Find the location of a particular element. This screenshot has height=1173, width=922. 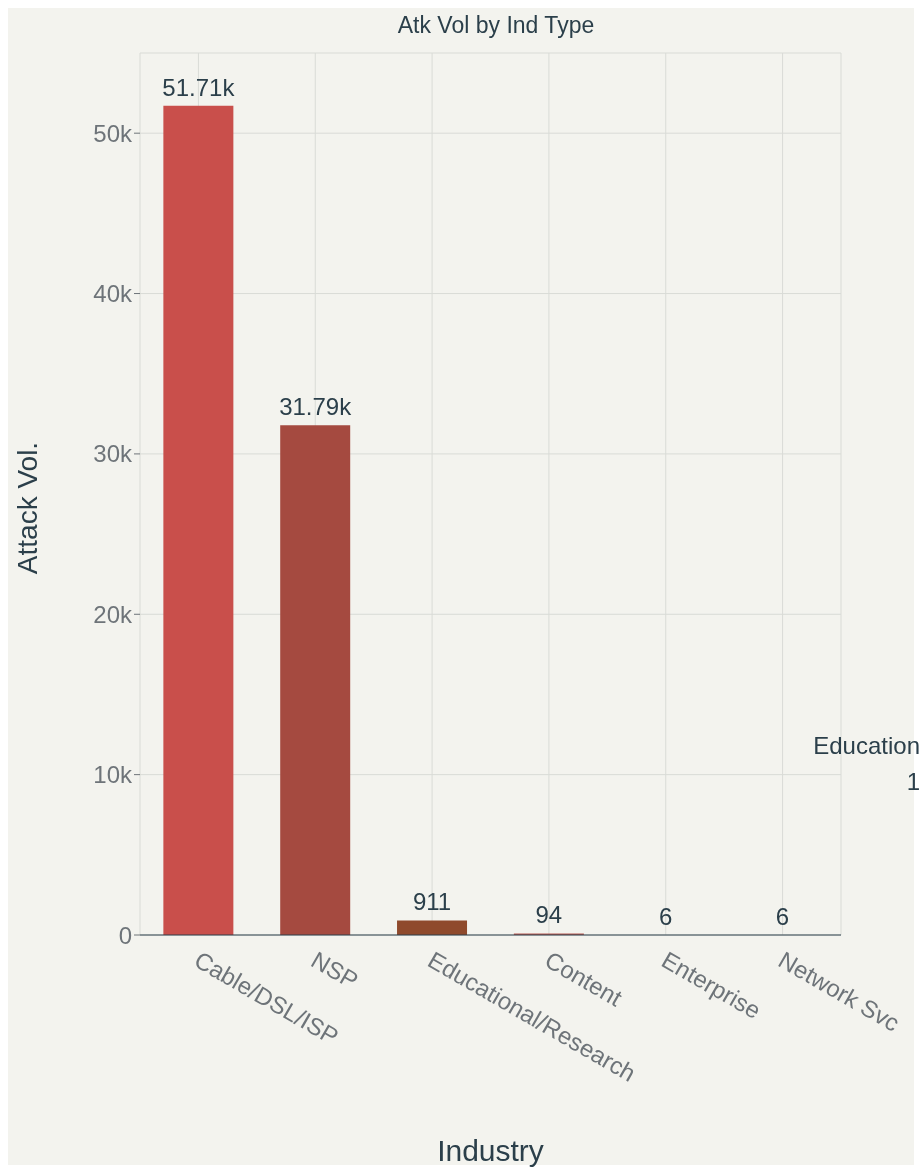

x-axis-title: Industry is located at coordinates (490, 1151).